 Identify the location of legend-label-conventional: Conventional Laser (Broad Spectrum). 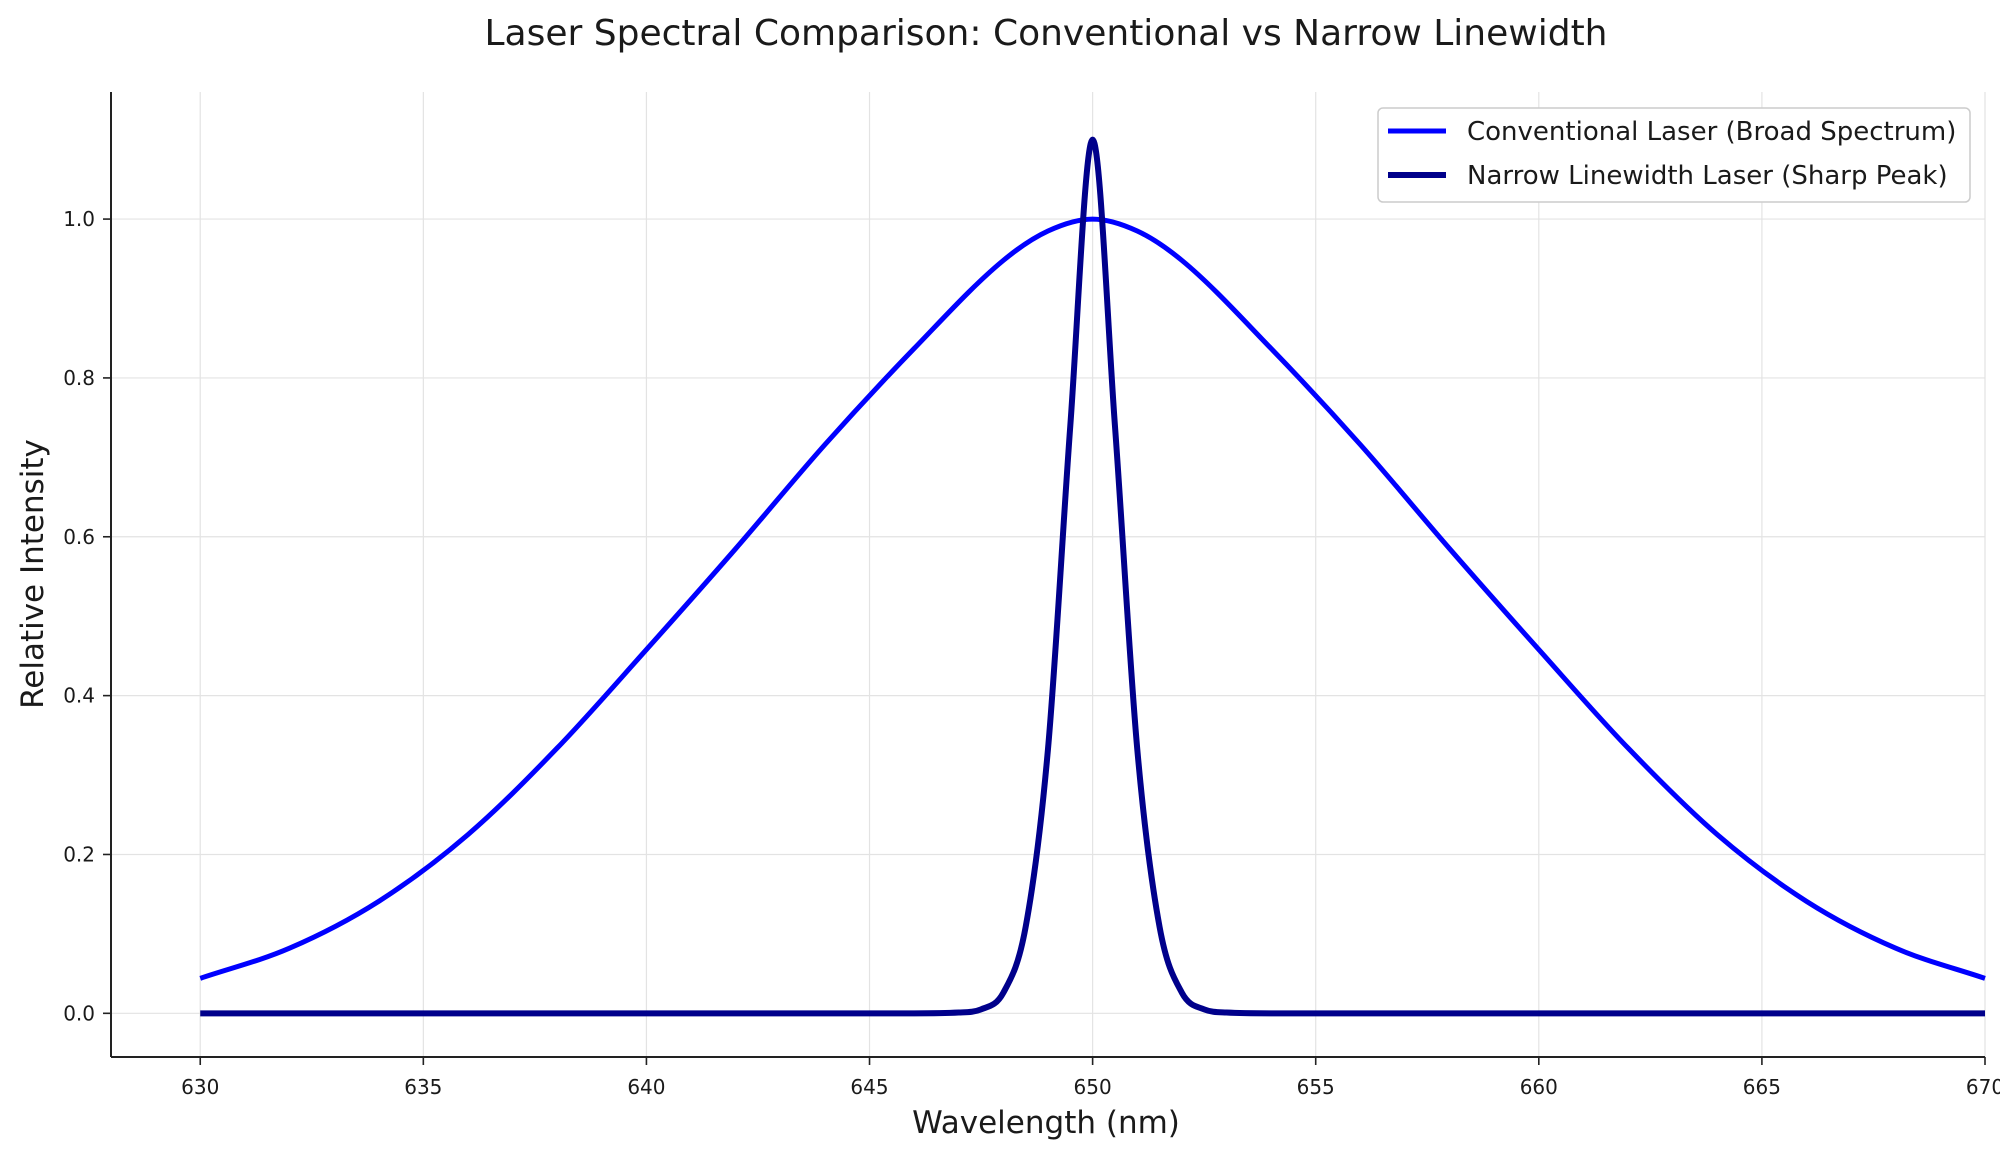
(1711, 132).